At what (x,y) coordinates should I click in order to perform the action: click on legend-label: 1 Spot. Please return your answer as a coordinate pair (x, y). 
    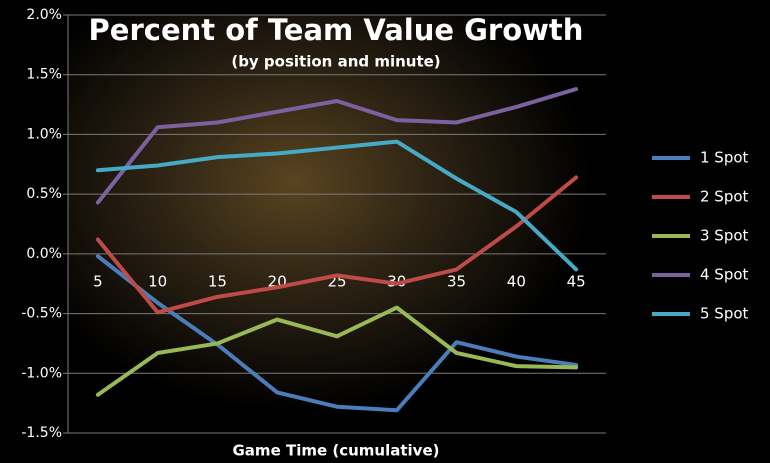
    Looking at the image, I should click on (724, 158).